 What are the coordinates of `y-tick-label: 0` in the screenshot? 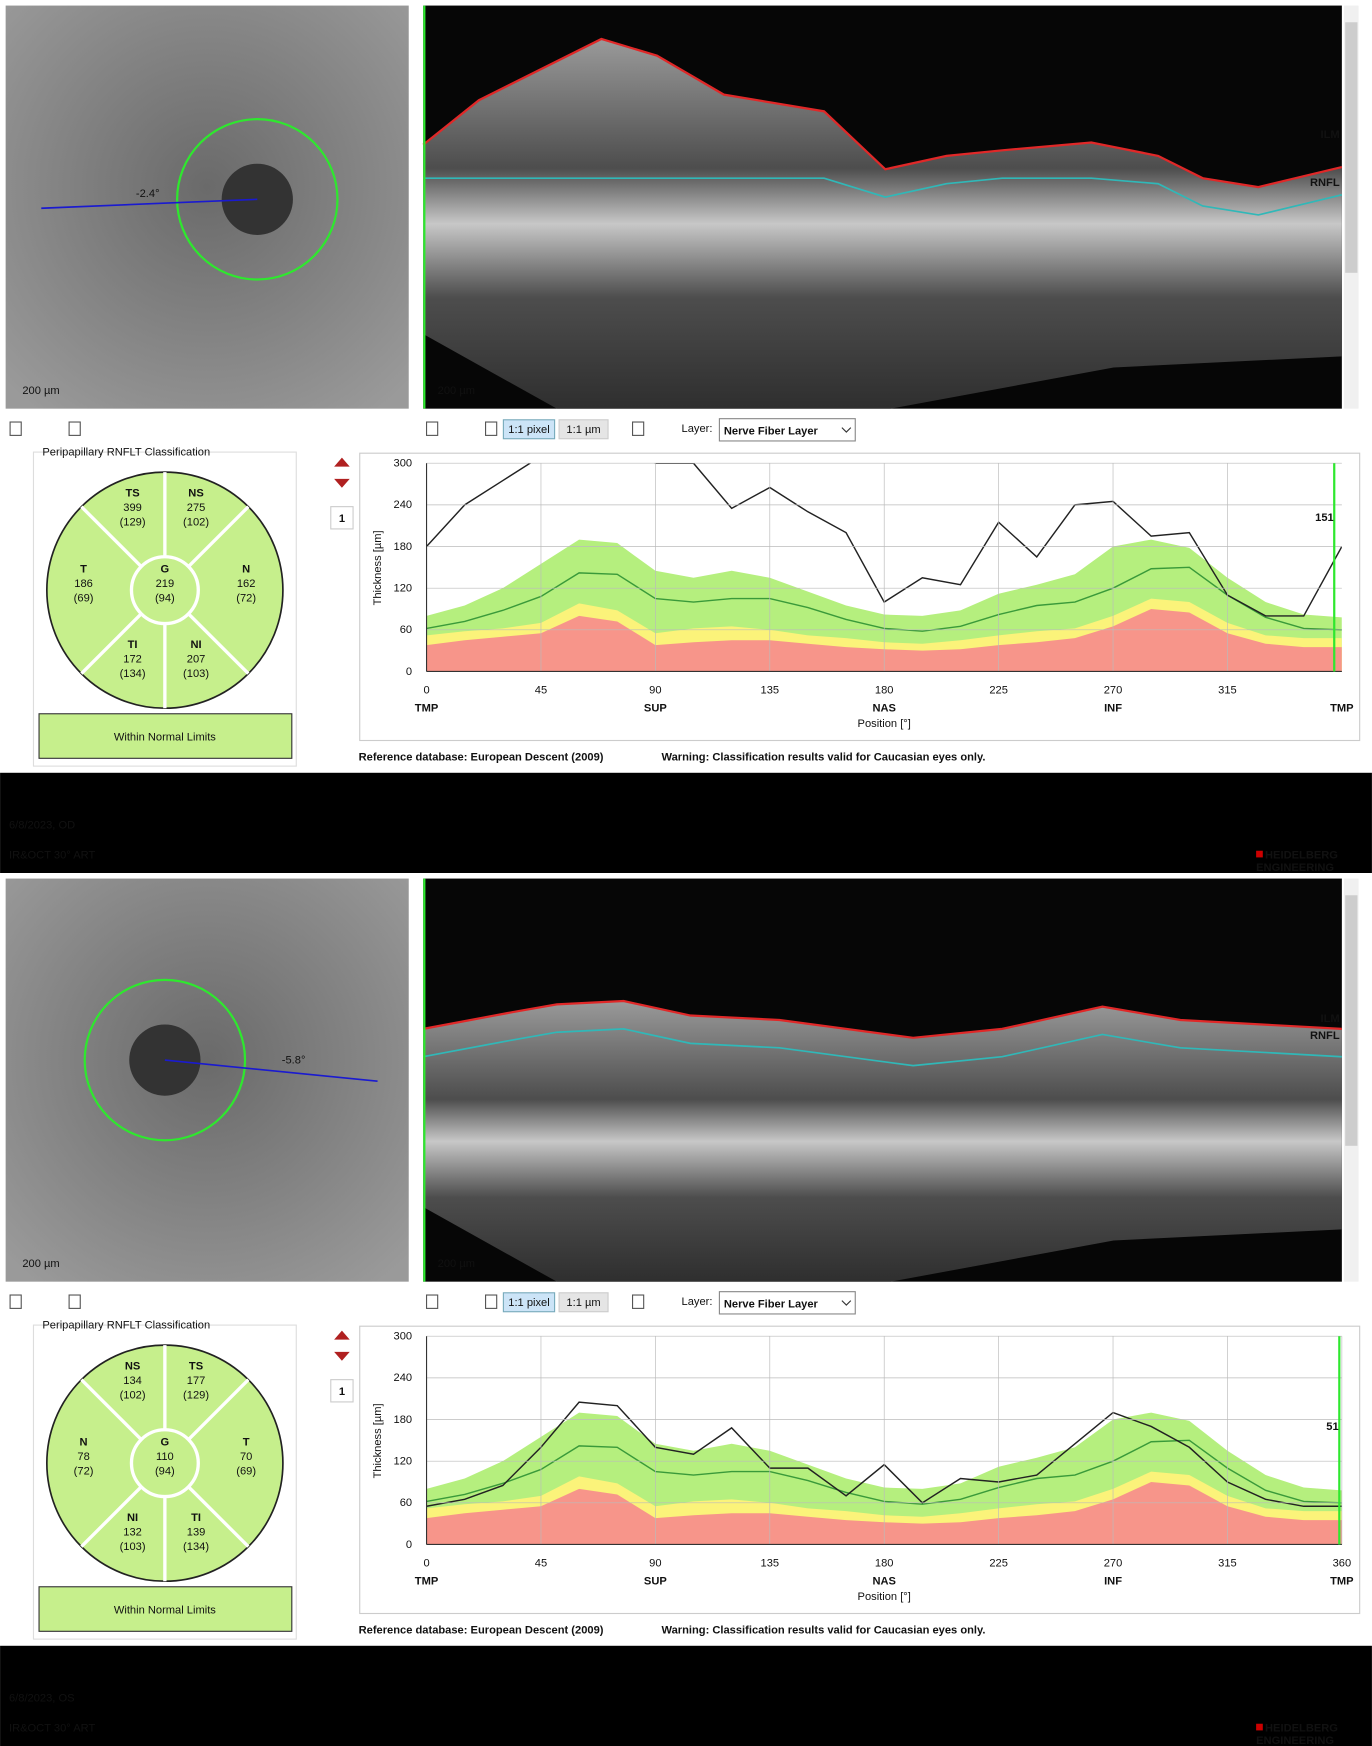 It's located at (409, 672).